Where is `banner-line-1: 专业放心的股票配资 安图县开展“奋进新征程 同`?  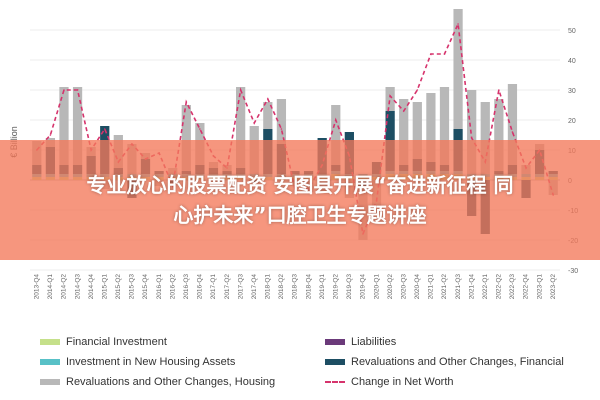 banner-line-1: 专业放心的股票配资 安图县开展“奋进新征程 同 is located at coordinates (300, 185).